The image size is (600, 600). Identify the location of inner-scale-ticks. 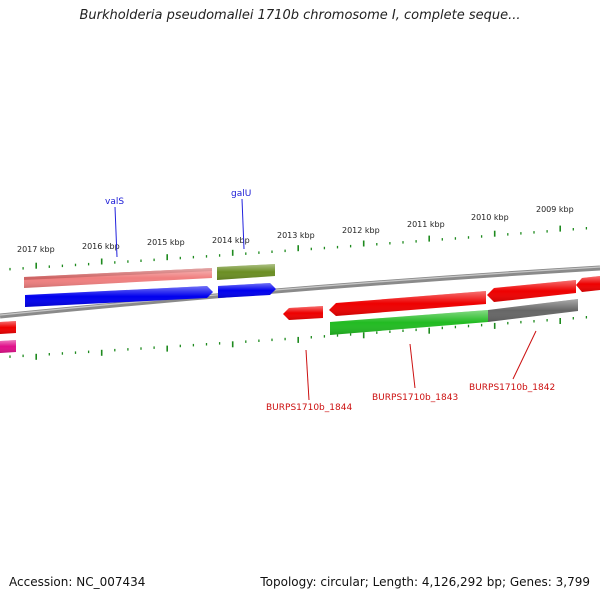
(298, 338).